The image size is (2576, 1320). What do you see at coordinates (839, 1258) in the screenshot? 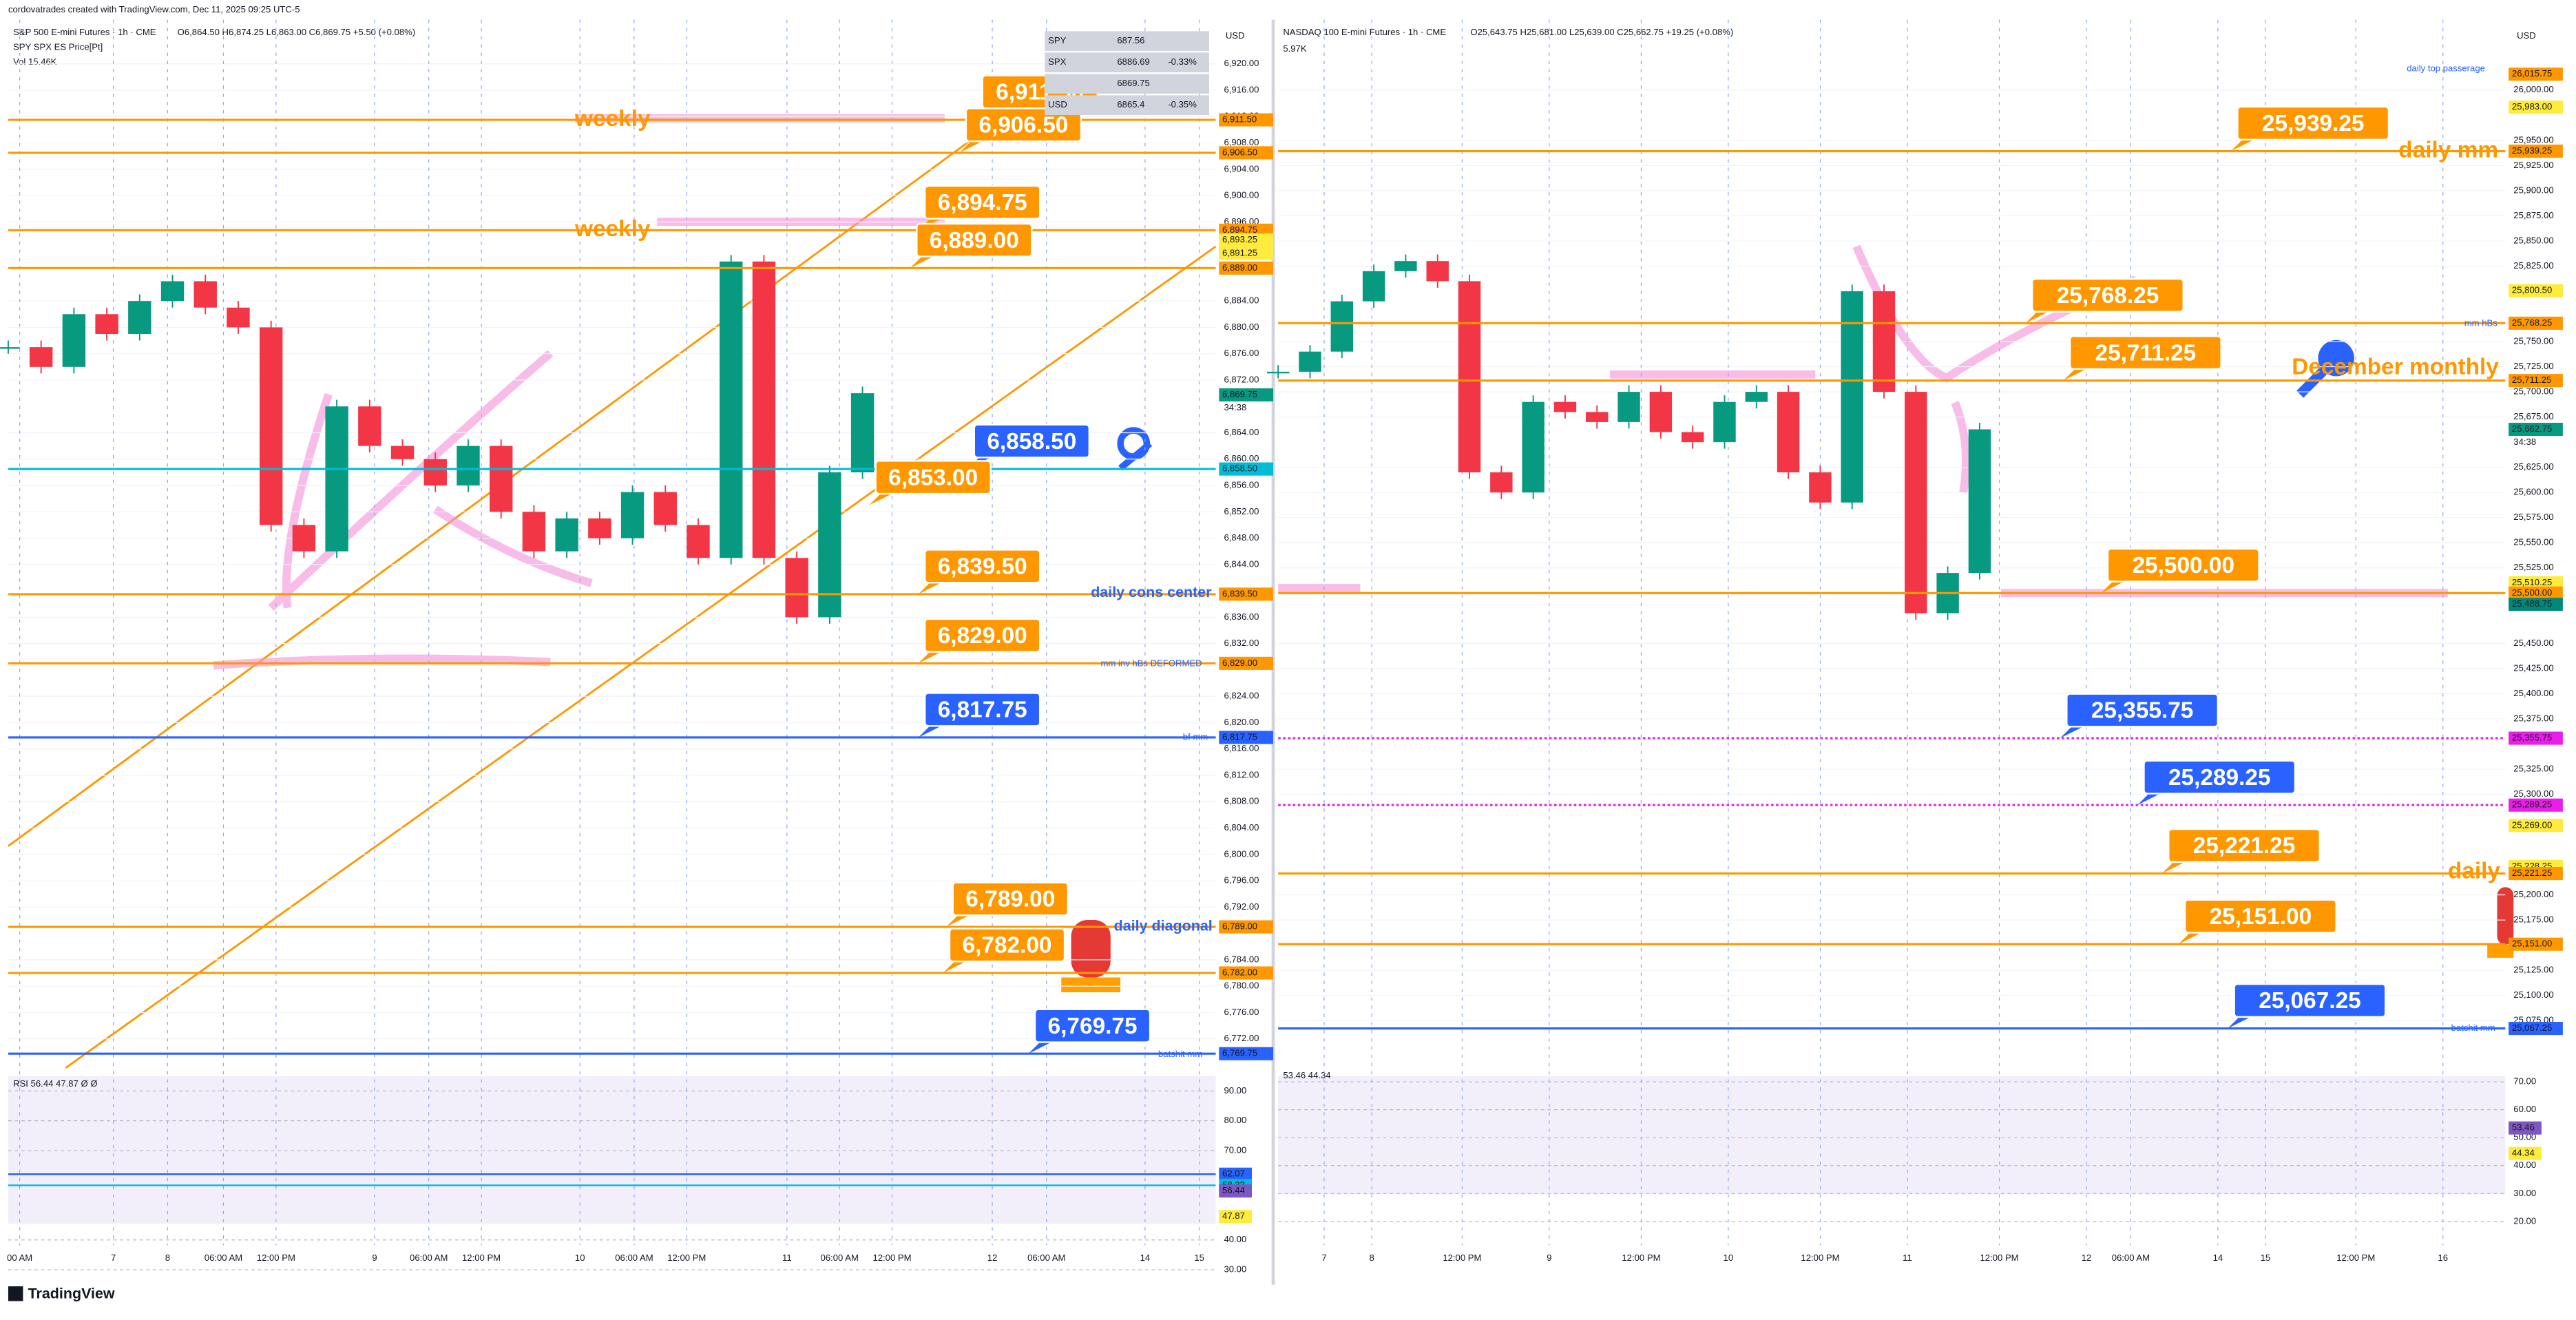
I see `time-tick-label: 06:00 AM` at bounding box center [839, 1258].